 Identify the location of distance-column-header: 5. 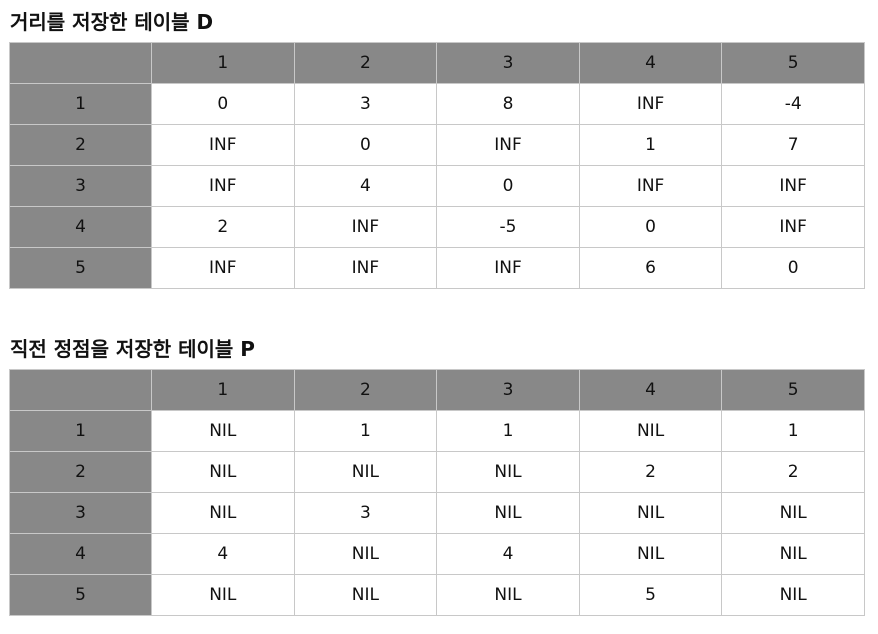
(793, 63).